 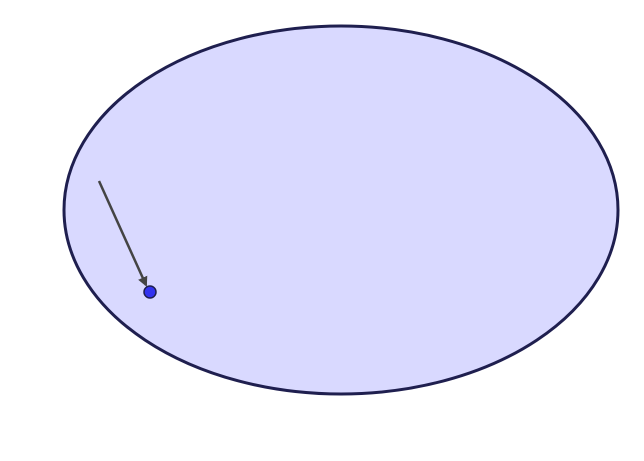 What do you see at coordinates (150, 292) in the screenshot?
I see `point-marker` at bounding box center [150, 292].